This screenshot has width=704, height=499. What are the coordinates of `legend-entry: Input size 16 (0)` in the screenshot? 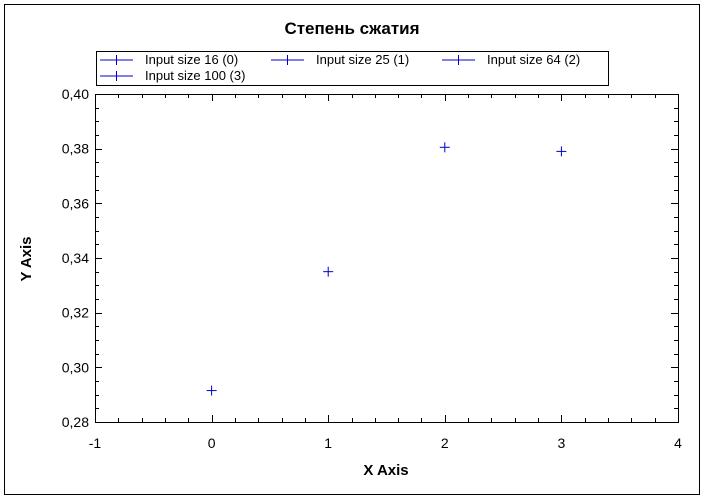 It's located at (169, 59).